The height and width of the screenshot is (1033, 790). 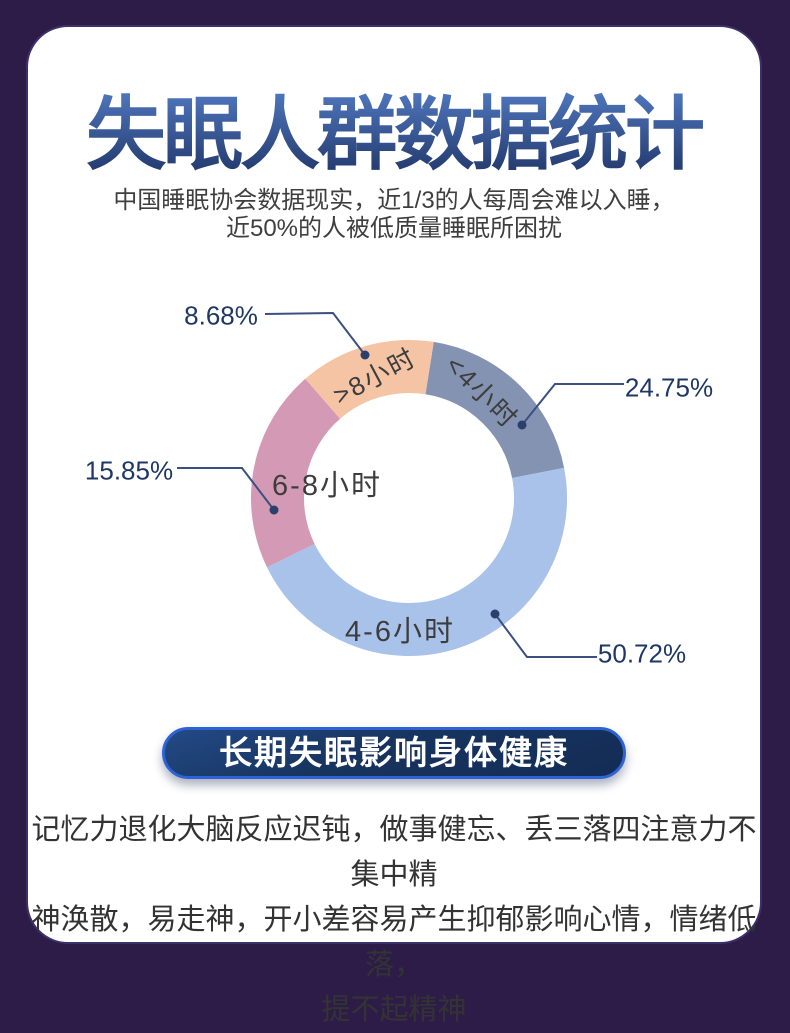 What do you see at coordinates (129, 470) in the screenshot?
I see `callout-value-6to8h: 15.85%` at bounding box center [129, 470].